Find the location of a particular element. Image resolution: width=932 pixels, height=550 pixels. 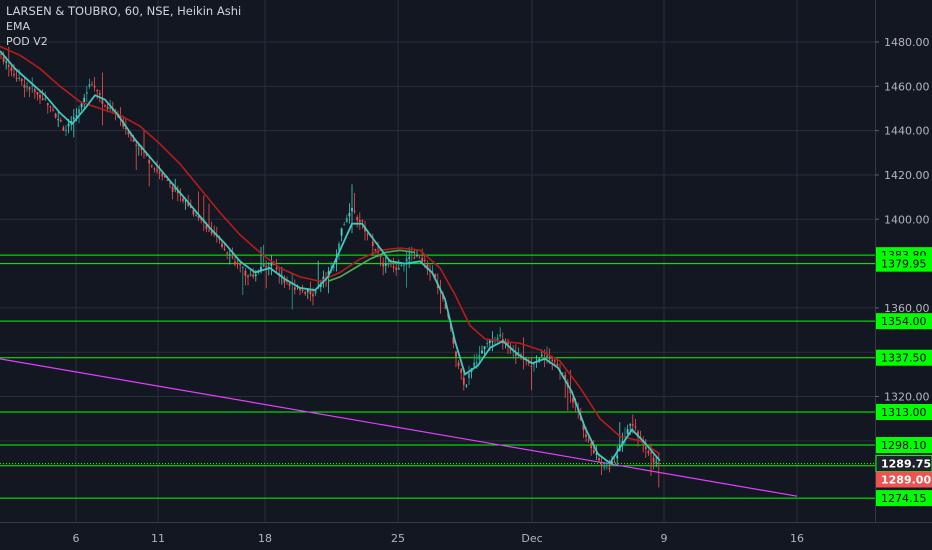

indicator-ema: EMA is located at coordinates (18, 26).